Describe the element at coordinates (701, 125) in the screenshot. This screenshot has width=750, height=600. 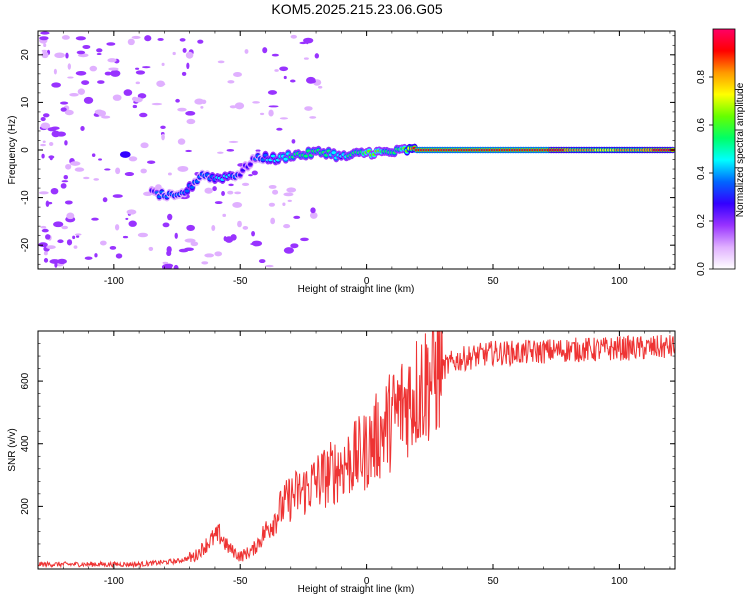
I see `colorbar-tick-label: 0.6` at that location.